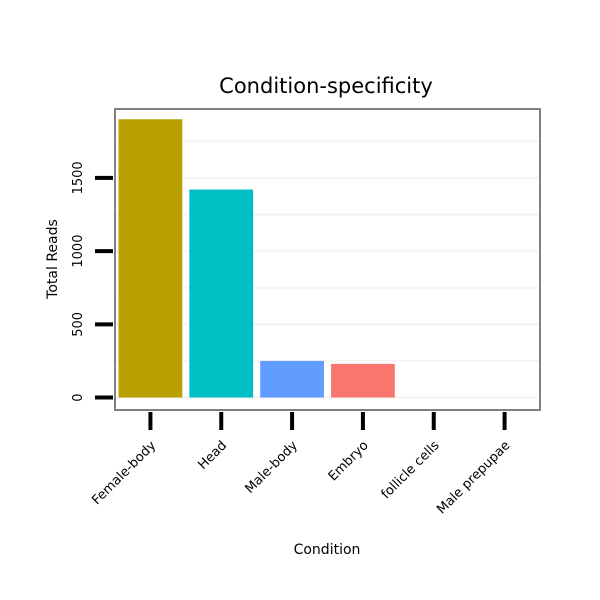 The image size is (600, 600). What do you see at coordinates (92, 281) in the screenshot?
I see `y-axis-ticks: 0 500 1000 1500` at bounding box center [92, 281].